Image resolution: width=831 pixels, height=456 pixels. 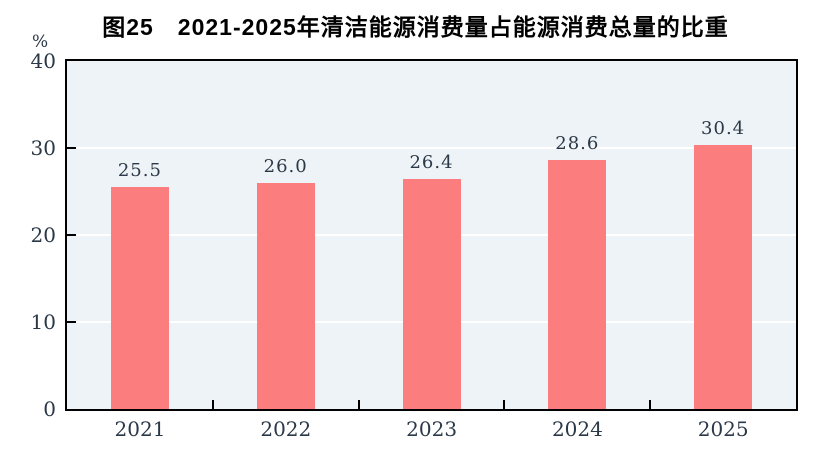 What do you see at coordinates (49, 409) in the screenshot?
I see `y-axis-label-0: 0` at bounding box center [49, 409].